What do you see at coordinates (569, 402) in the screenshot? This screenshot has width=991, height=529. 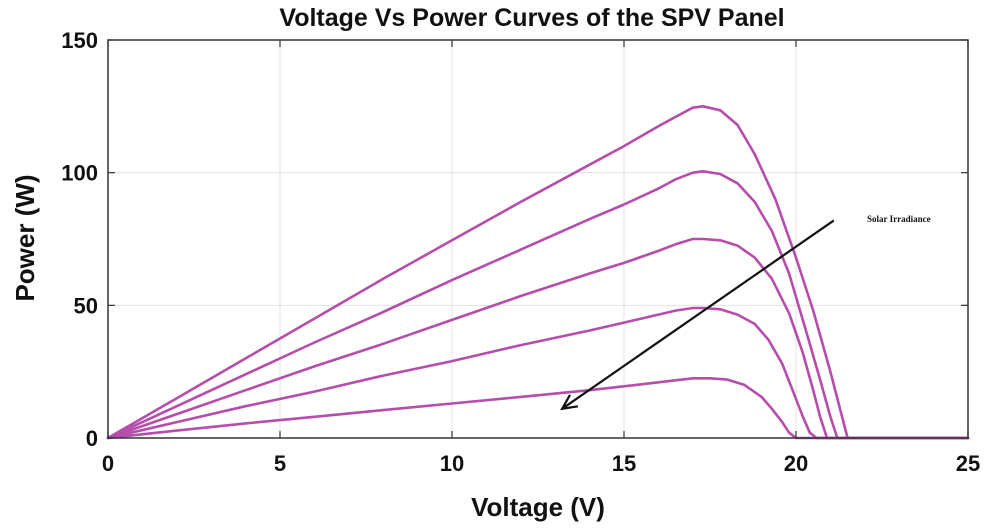 I see `irradiance-arrow-head` at bounding box center [569, 402].